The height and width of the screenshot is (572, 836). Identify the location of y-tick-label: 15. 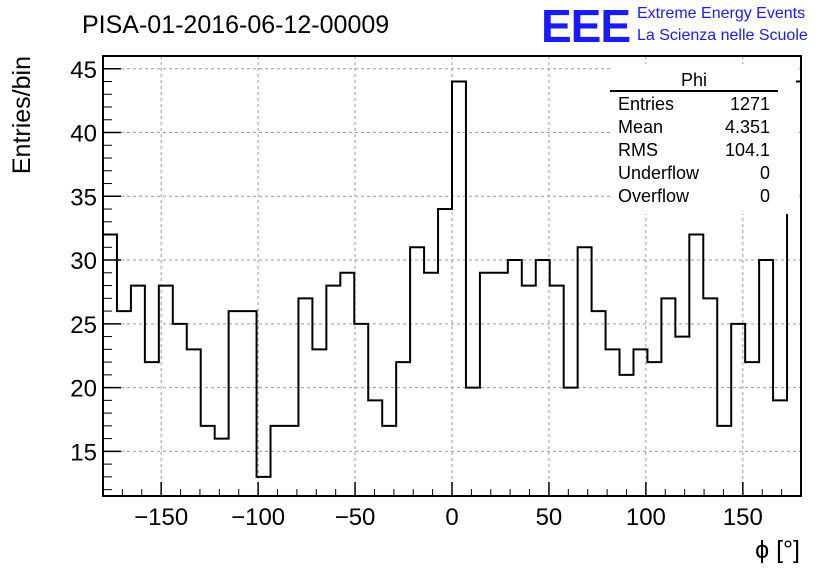
(83, 452).